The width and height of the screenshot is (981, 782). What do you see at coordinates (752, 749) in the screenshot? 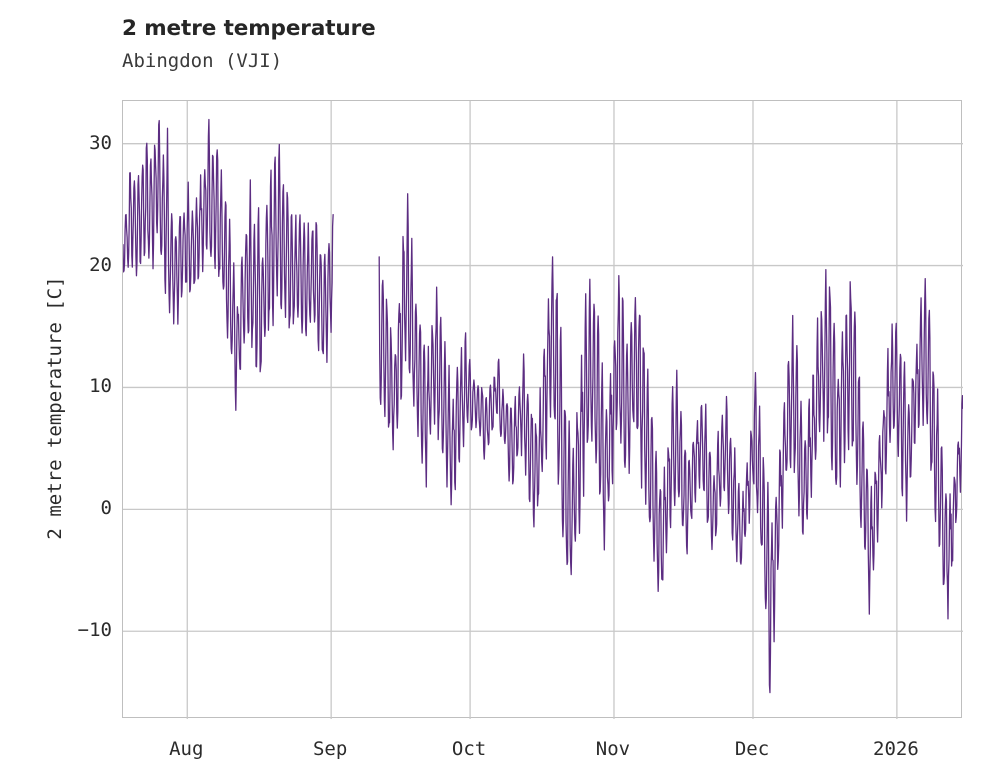
I see `x-tick-label: Dec` at bounding box center [752, 749].